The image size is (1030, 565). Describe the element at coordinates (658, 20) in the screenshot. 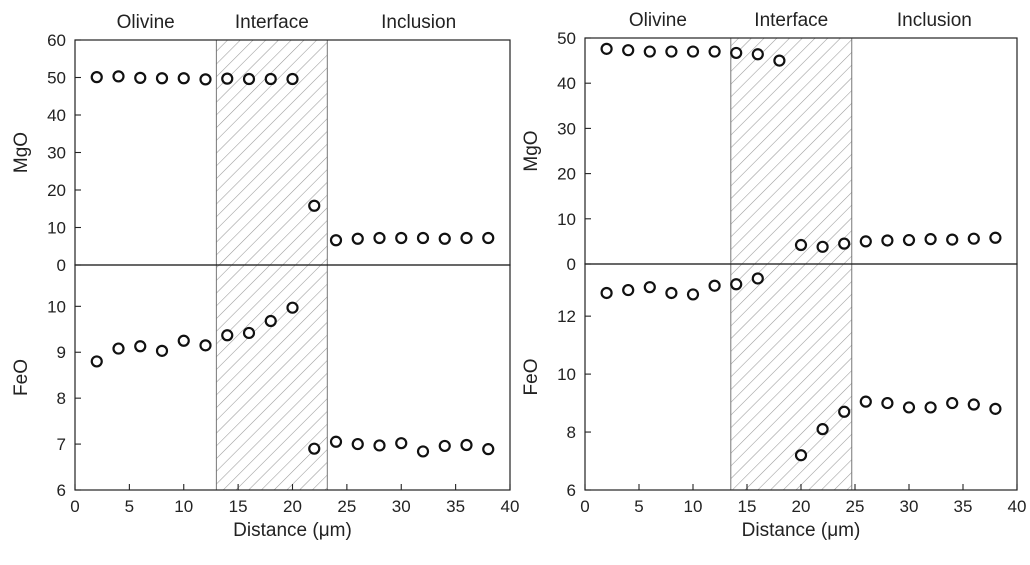

I see `region-label: Olivine` at that location.